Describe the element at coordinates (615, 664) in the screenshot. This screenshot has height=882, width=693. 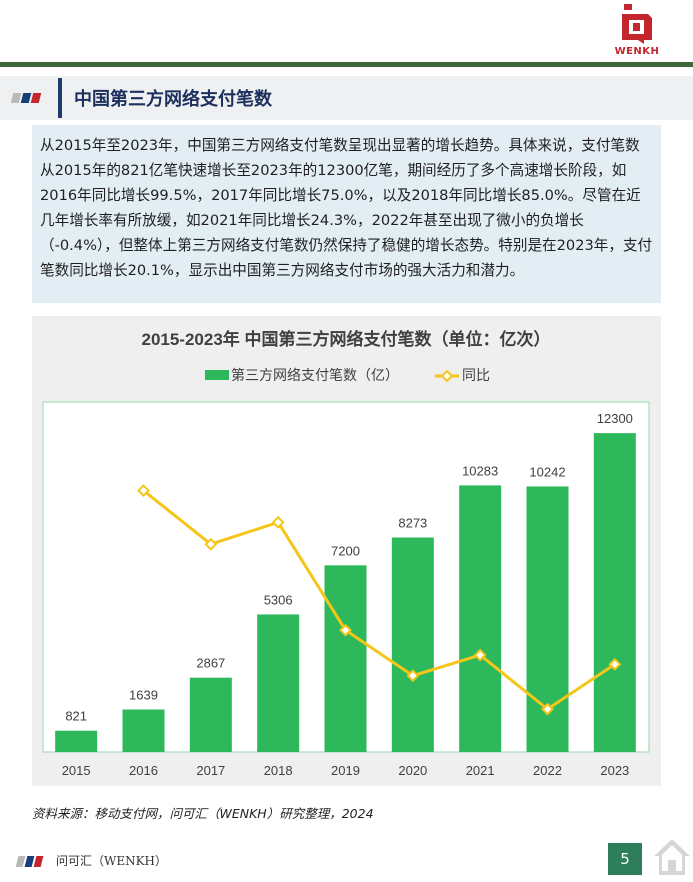
I see `yoy-point-2023` at that location.